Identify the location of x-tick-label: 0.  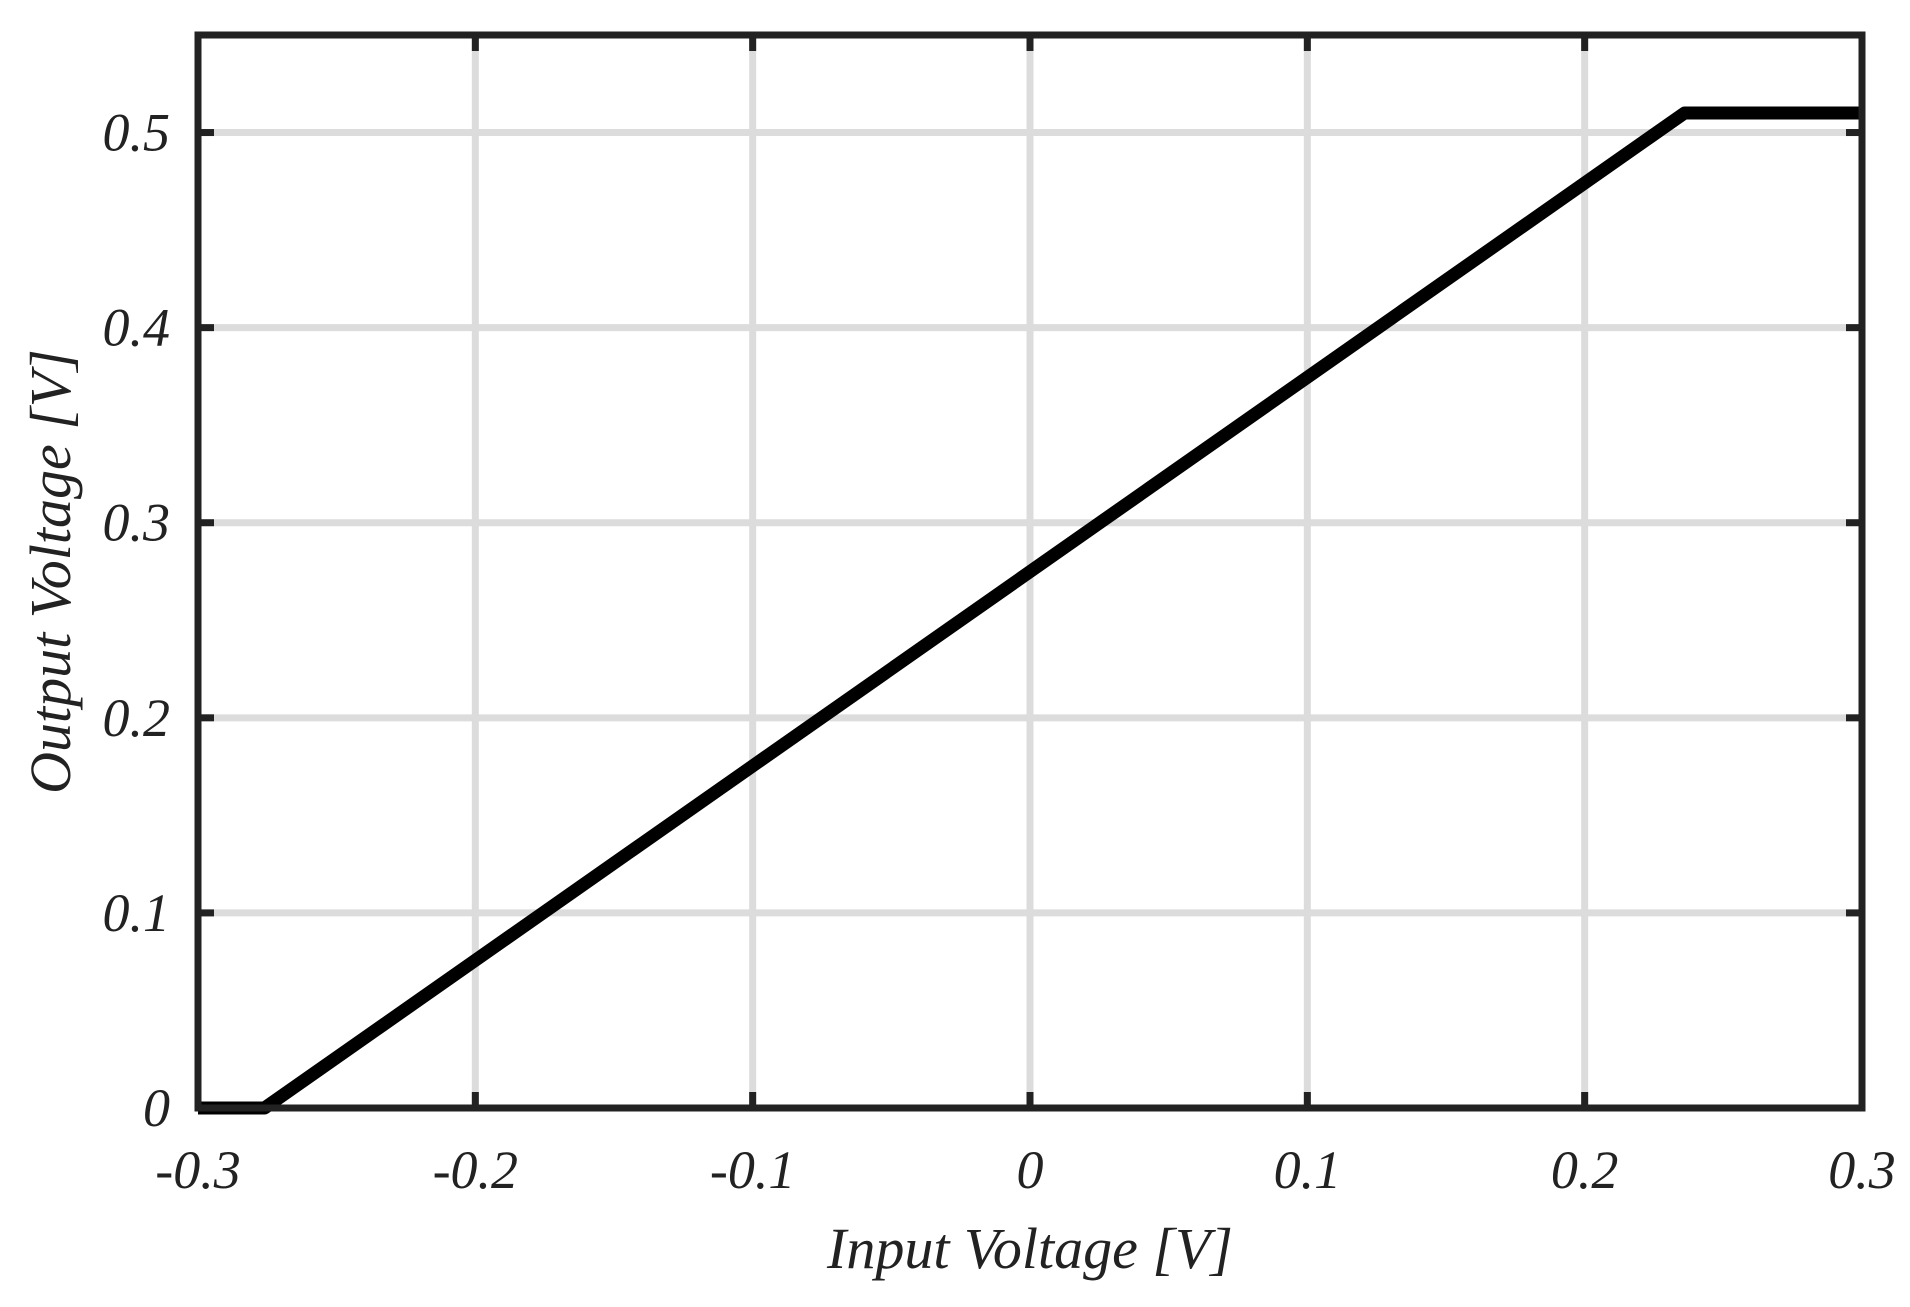
(1030, 1170).